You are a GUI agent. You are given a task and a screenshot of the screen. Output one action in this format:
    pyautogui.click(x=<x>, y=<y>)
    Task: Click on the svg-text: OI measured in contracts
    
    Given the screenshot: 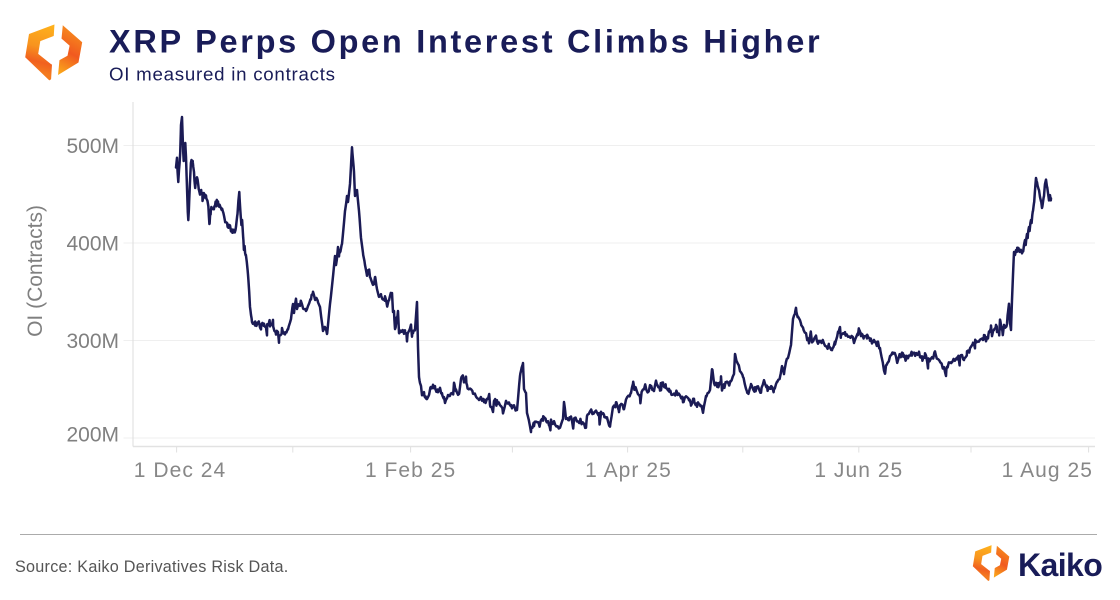 What is the action you would take?
    pyautogui.click(x=222, y=74)
    